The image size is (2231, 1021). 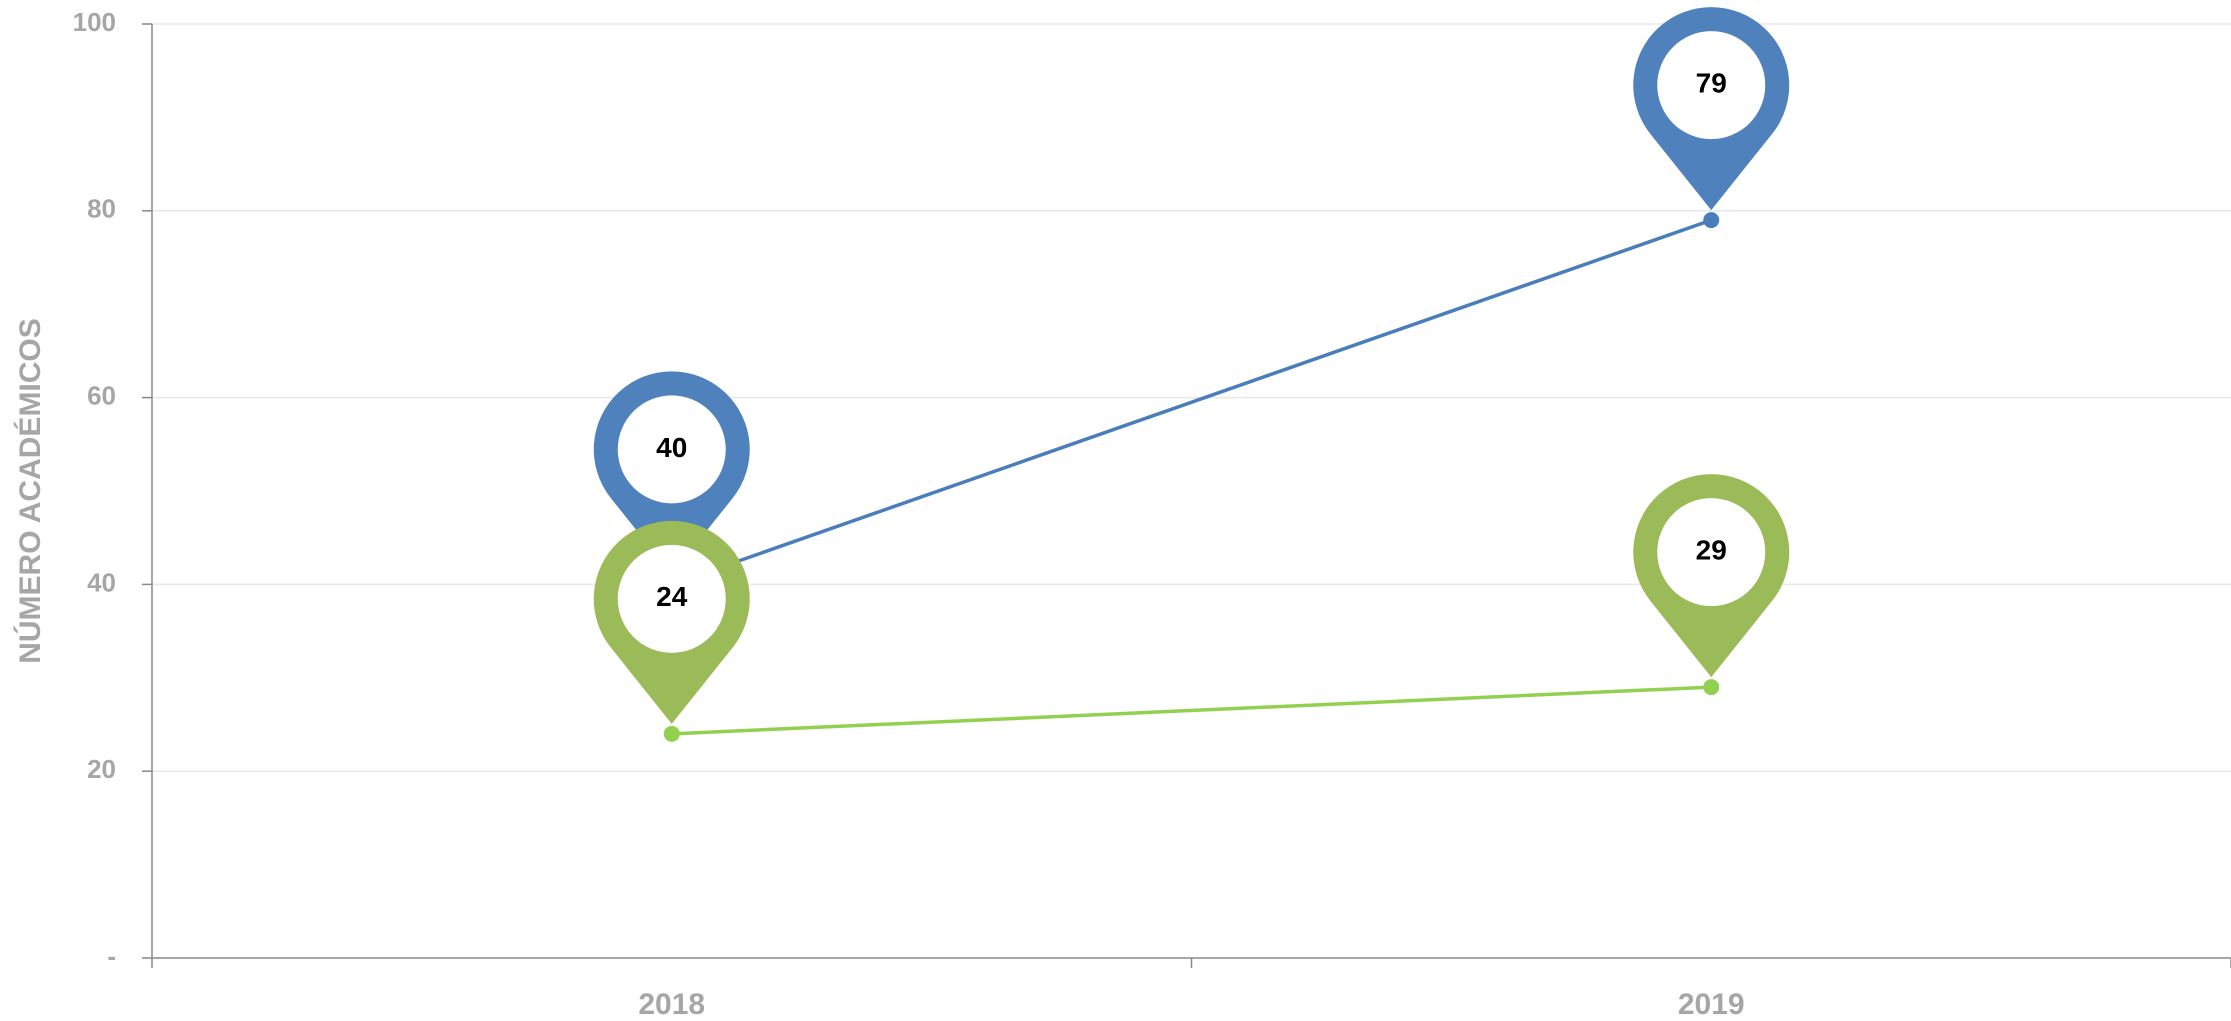 I want to click on data-label: 79, so click(x=1711, y=83).